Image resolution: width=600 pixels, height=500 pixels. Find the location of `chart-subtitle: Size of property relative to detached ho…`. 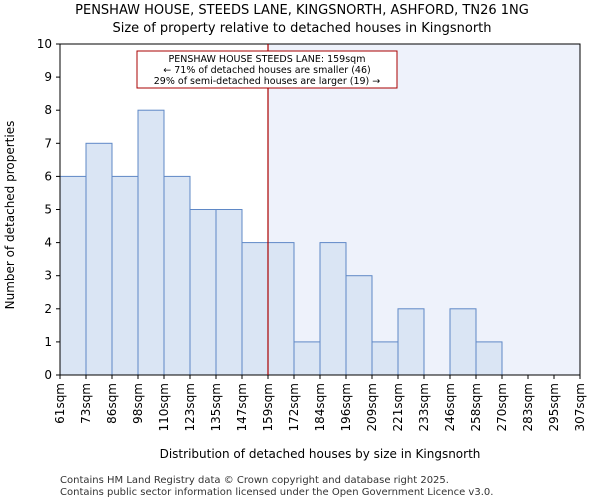

chart-subtitle: Size of property relative to detached ho… is located at coordinates (301, 28).